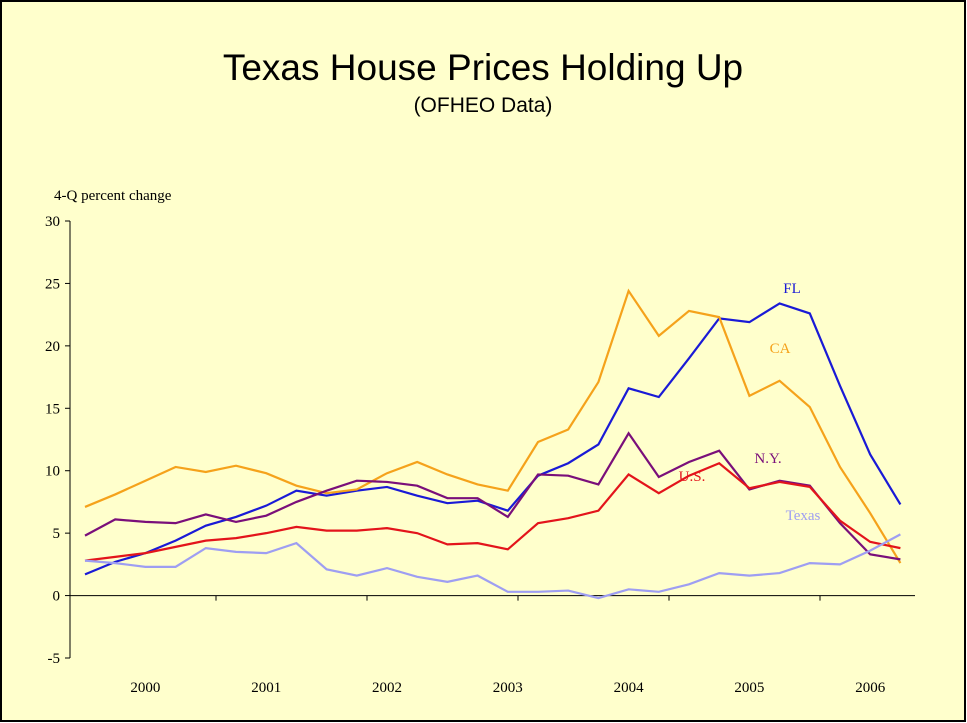 The image size is (967, 723). What do you see at coordinates (52, 472) in the screenshot?
I see `y-tick-label: 10` at bounding box center [52, 472].